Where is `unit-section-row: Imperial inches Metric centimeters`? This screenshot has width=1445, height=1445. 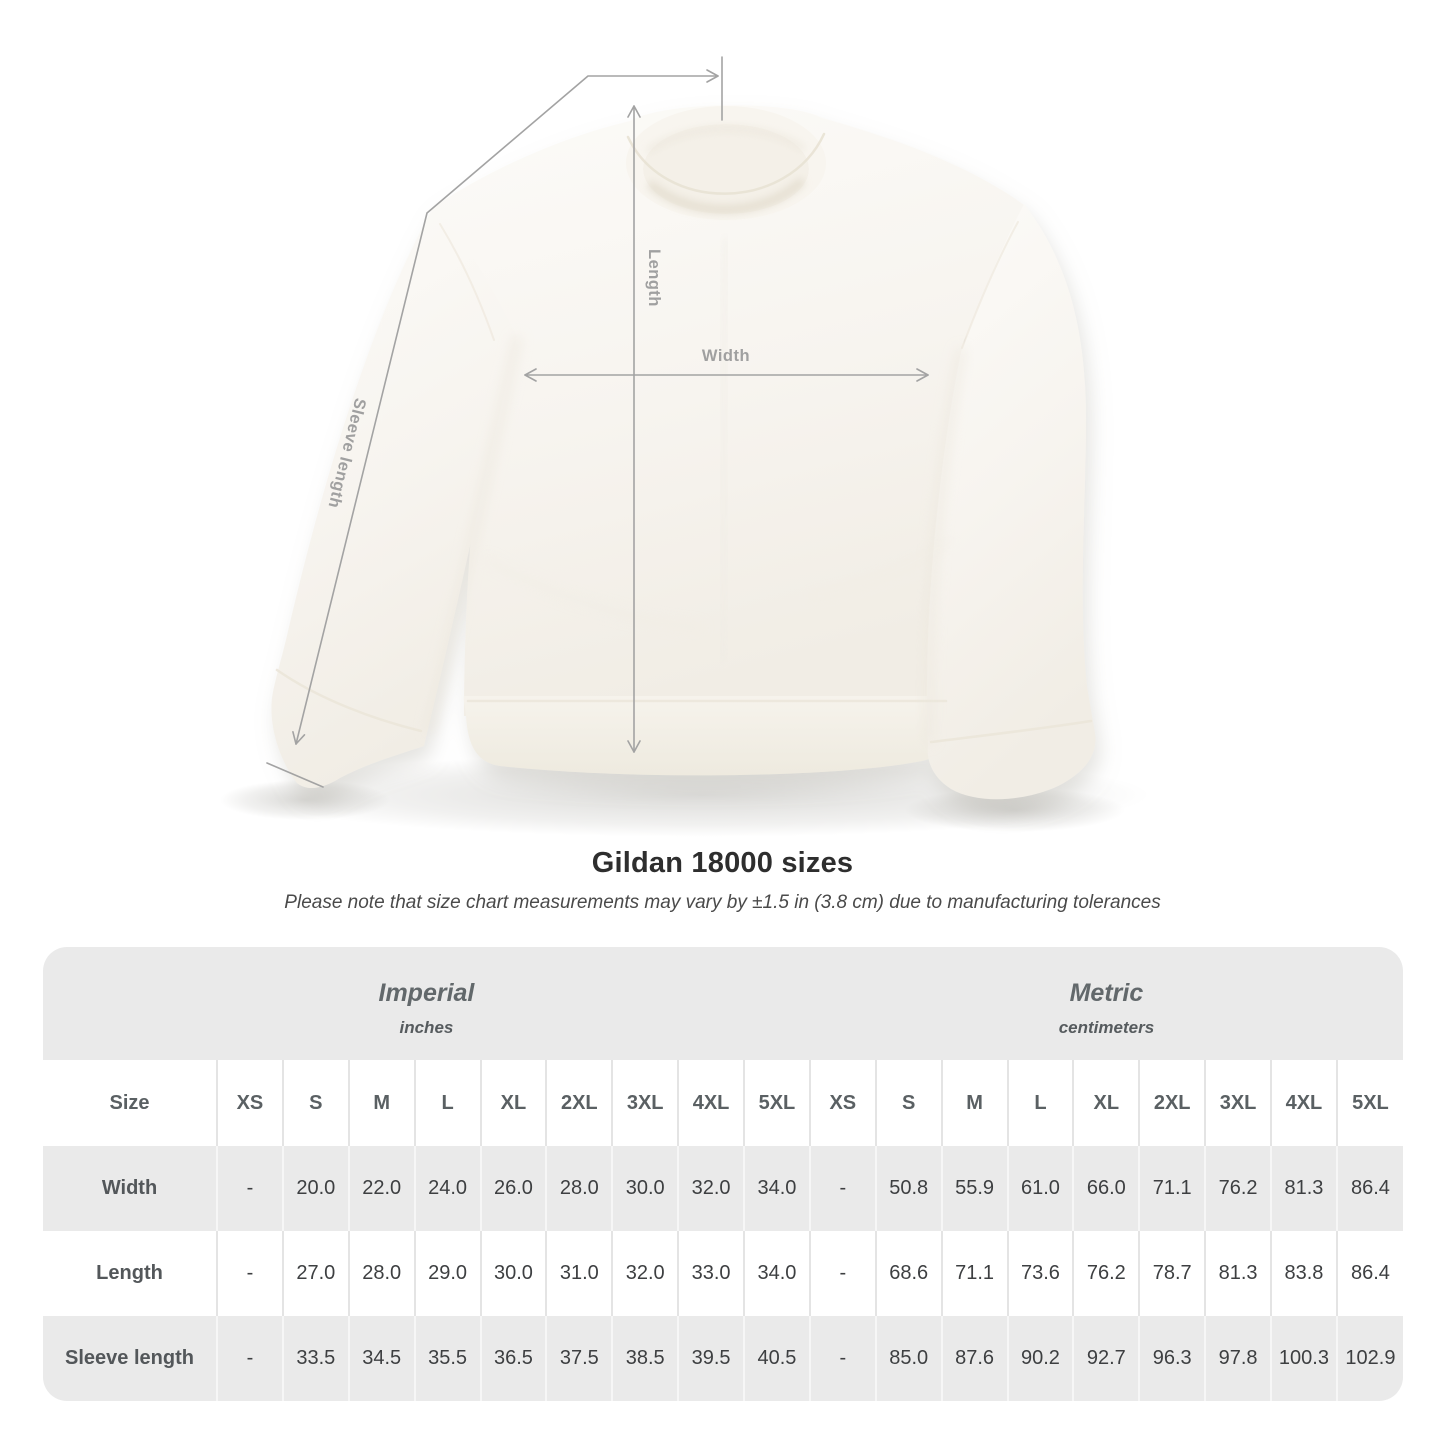
unit-section-row: Imperial inches Metric centimeters is located at coordinates (723, 1003).